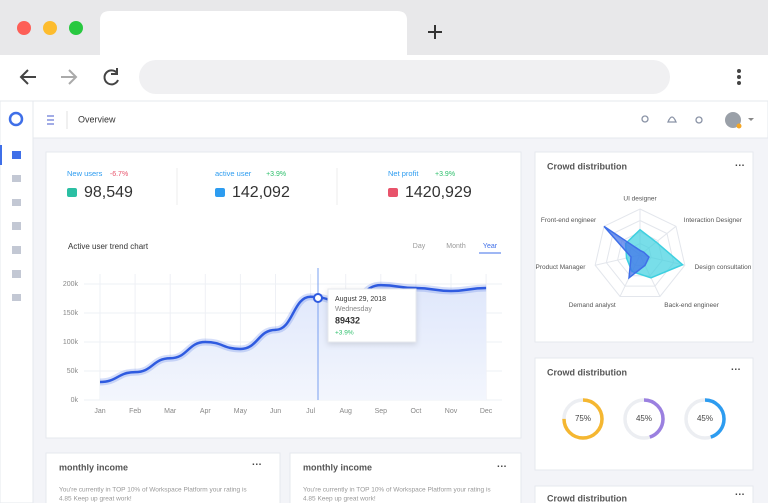 The width and height of the screenshot is (768, 503). I want to click on x-tick-label: Apr, so click(206, 411).